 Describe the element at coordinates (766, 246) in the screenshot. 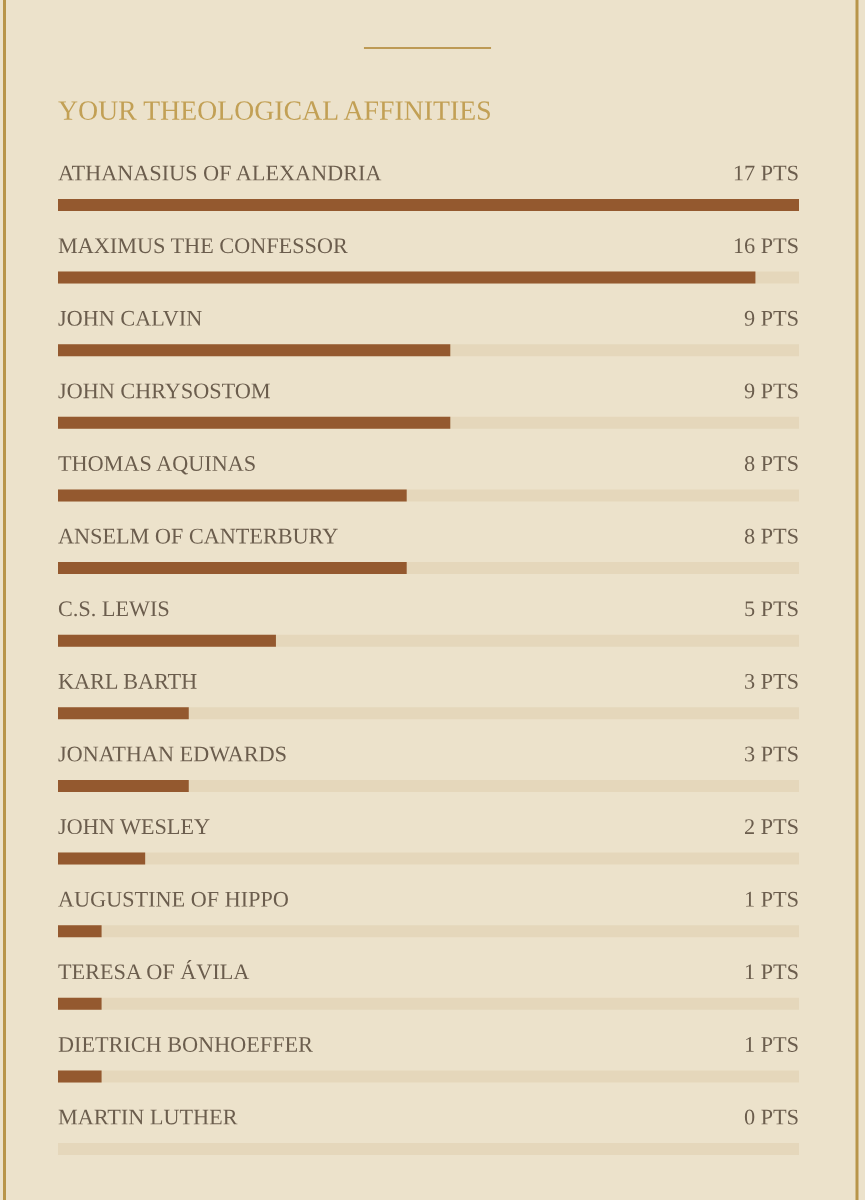

I see `data-label: 16 PTS` at that location.